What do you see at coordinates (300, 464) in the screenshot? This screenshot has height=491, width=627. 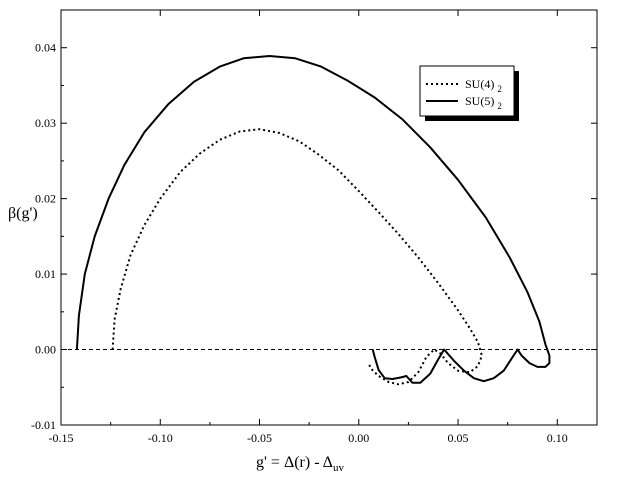 I see `x-axis-label: g' = Δ(r) - Δuv` at bounding box center [300, 464].